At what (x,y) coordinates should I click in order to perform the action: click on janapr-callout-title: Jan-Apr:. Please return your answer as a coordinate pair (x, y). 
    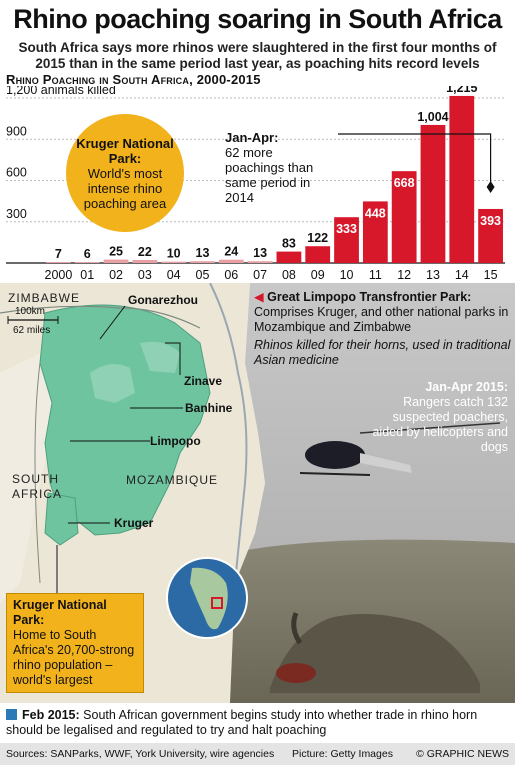
    Looking at the image, I should click on (252, 137).